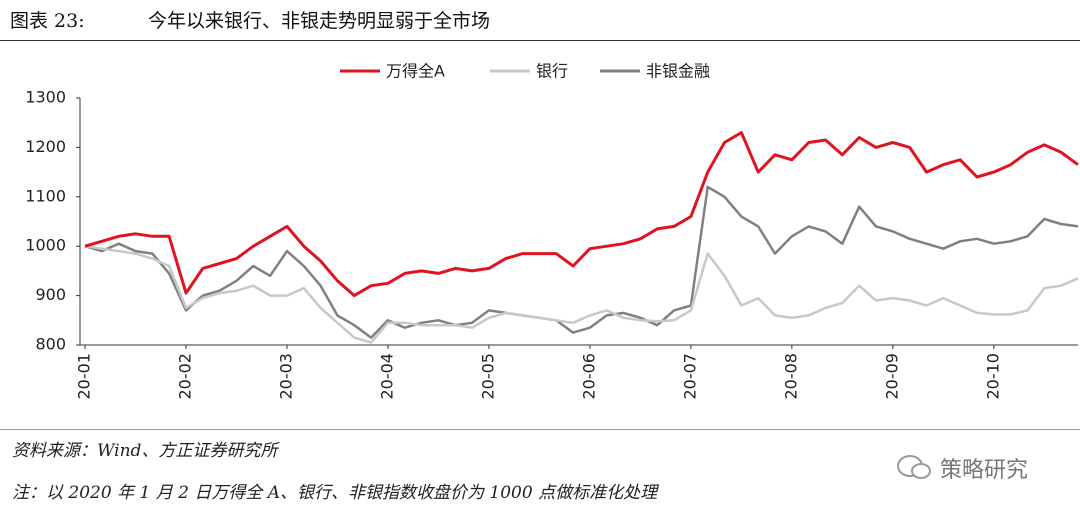  What do you see at coordinates (588, 376) in the screenshot?
I see `x-tick-label: 20-06` at bounding box center [588, 376].